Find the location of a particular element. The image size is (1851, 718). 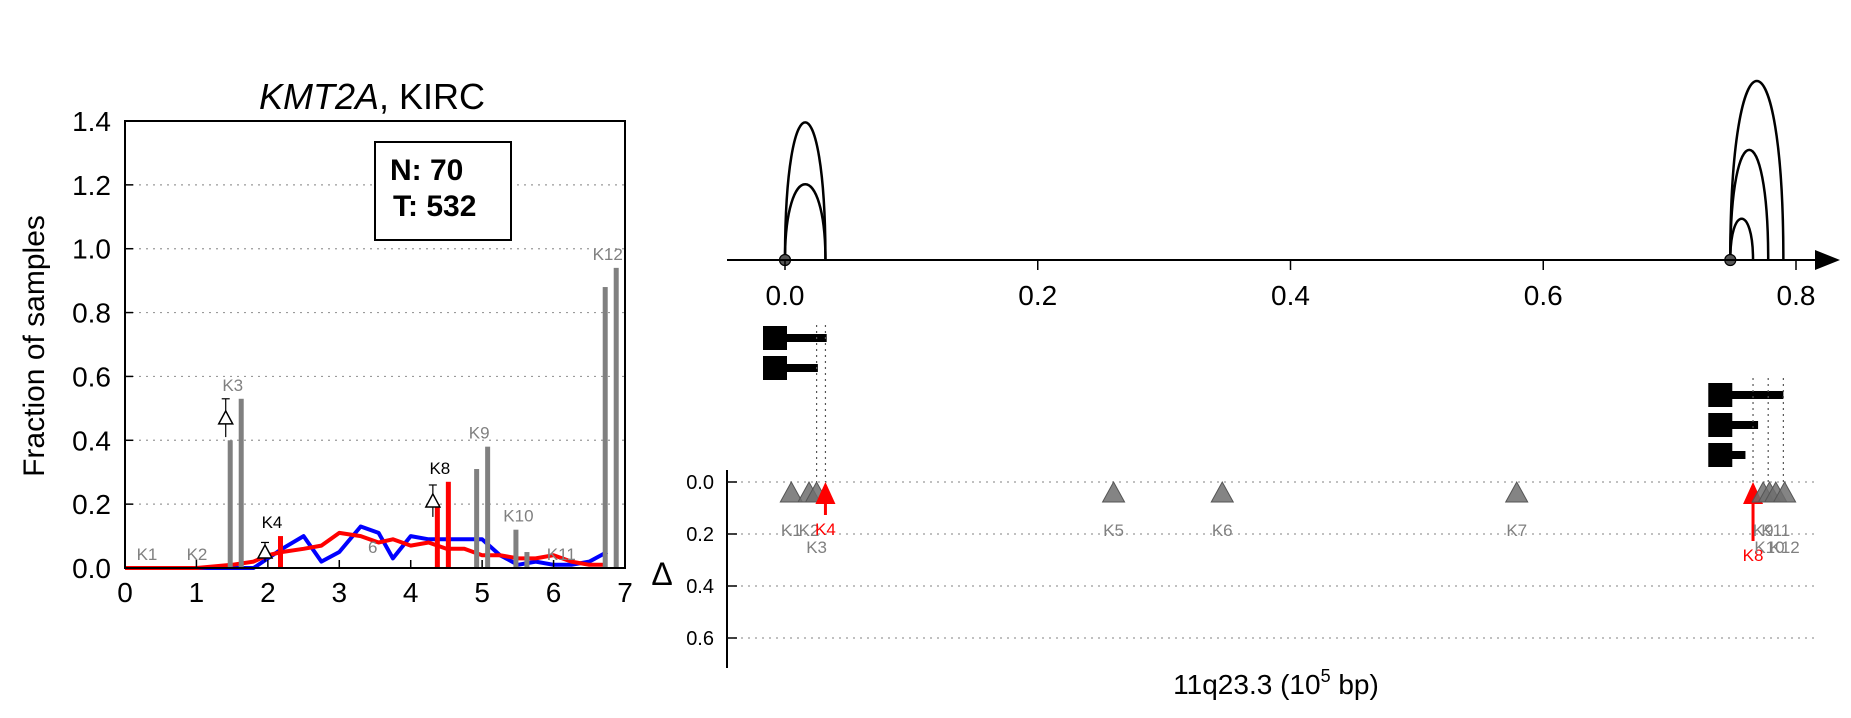

y-tick-label: 0.0 is located at coordinates (91, 568).